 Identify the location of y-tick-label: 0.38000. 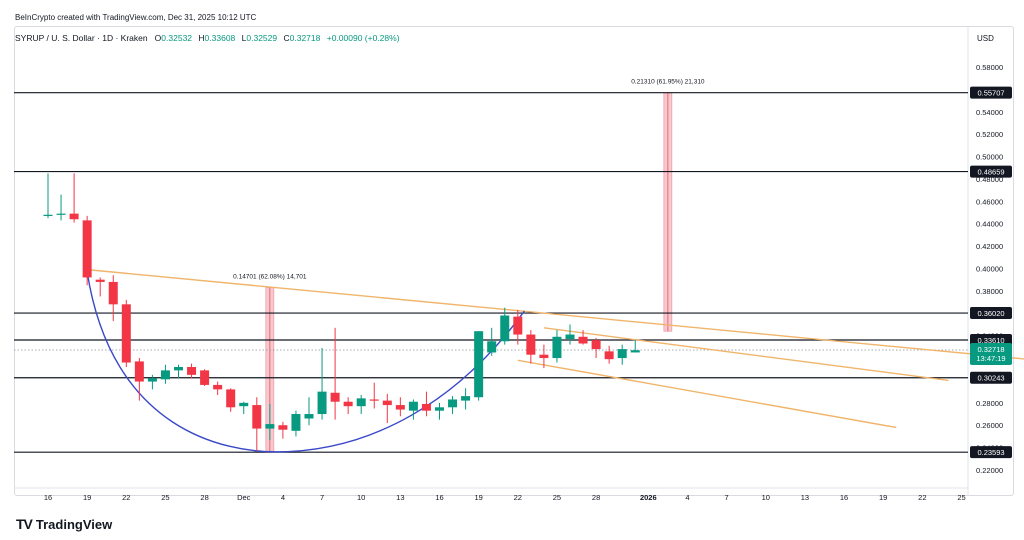
(989, 291).